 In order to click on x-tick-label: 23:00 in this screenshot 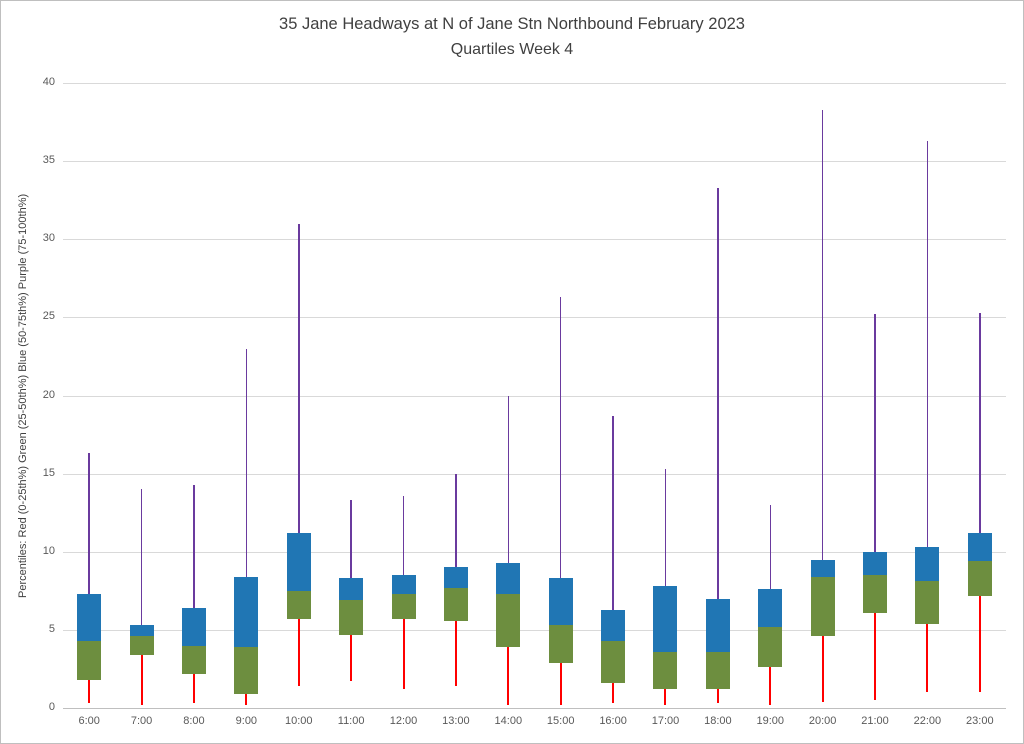, I will do `click(980, 721)`.